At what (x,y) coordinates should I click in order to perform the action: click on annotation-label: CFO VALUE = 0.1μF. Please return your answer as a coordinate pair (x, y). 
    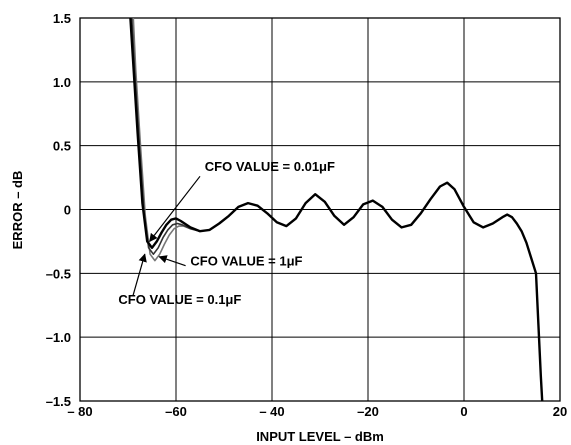
    Looking at the image, I should click on (179, 299).